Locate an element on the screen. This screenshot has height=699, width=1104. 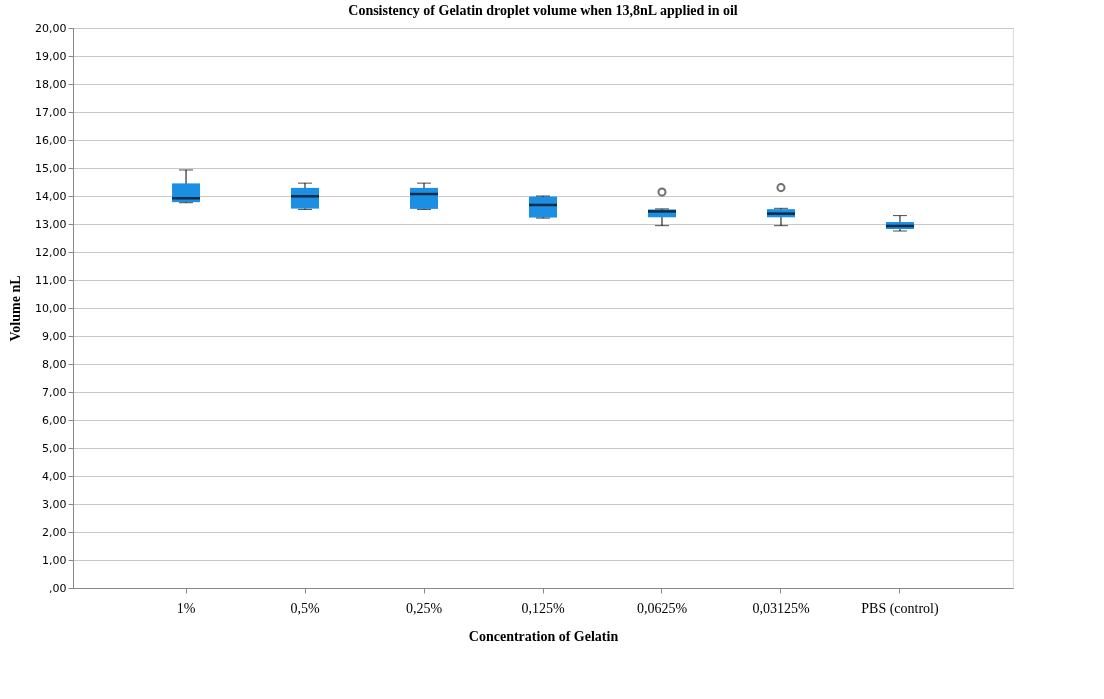
y-tick-label: 17,00 is located at coordinates (51, 112).